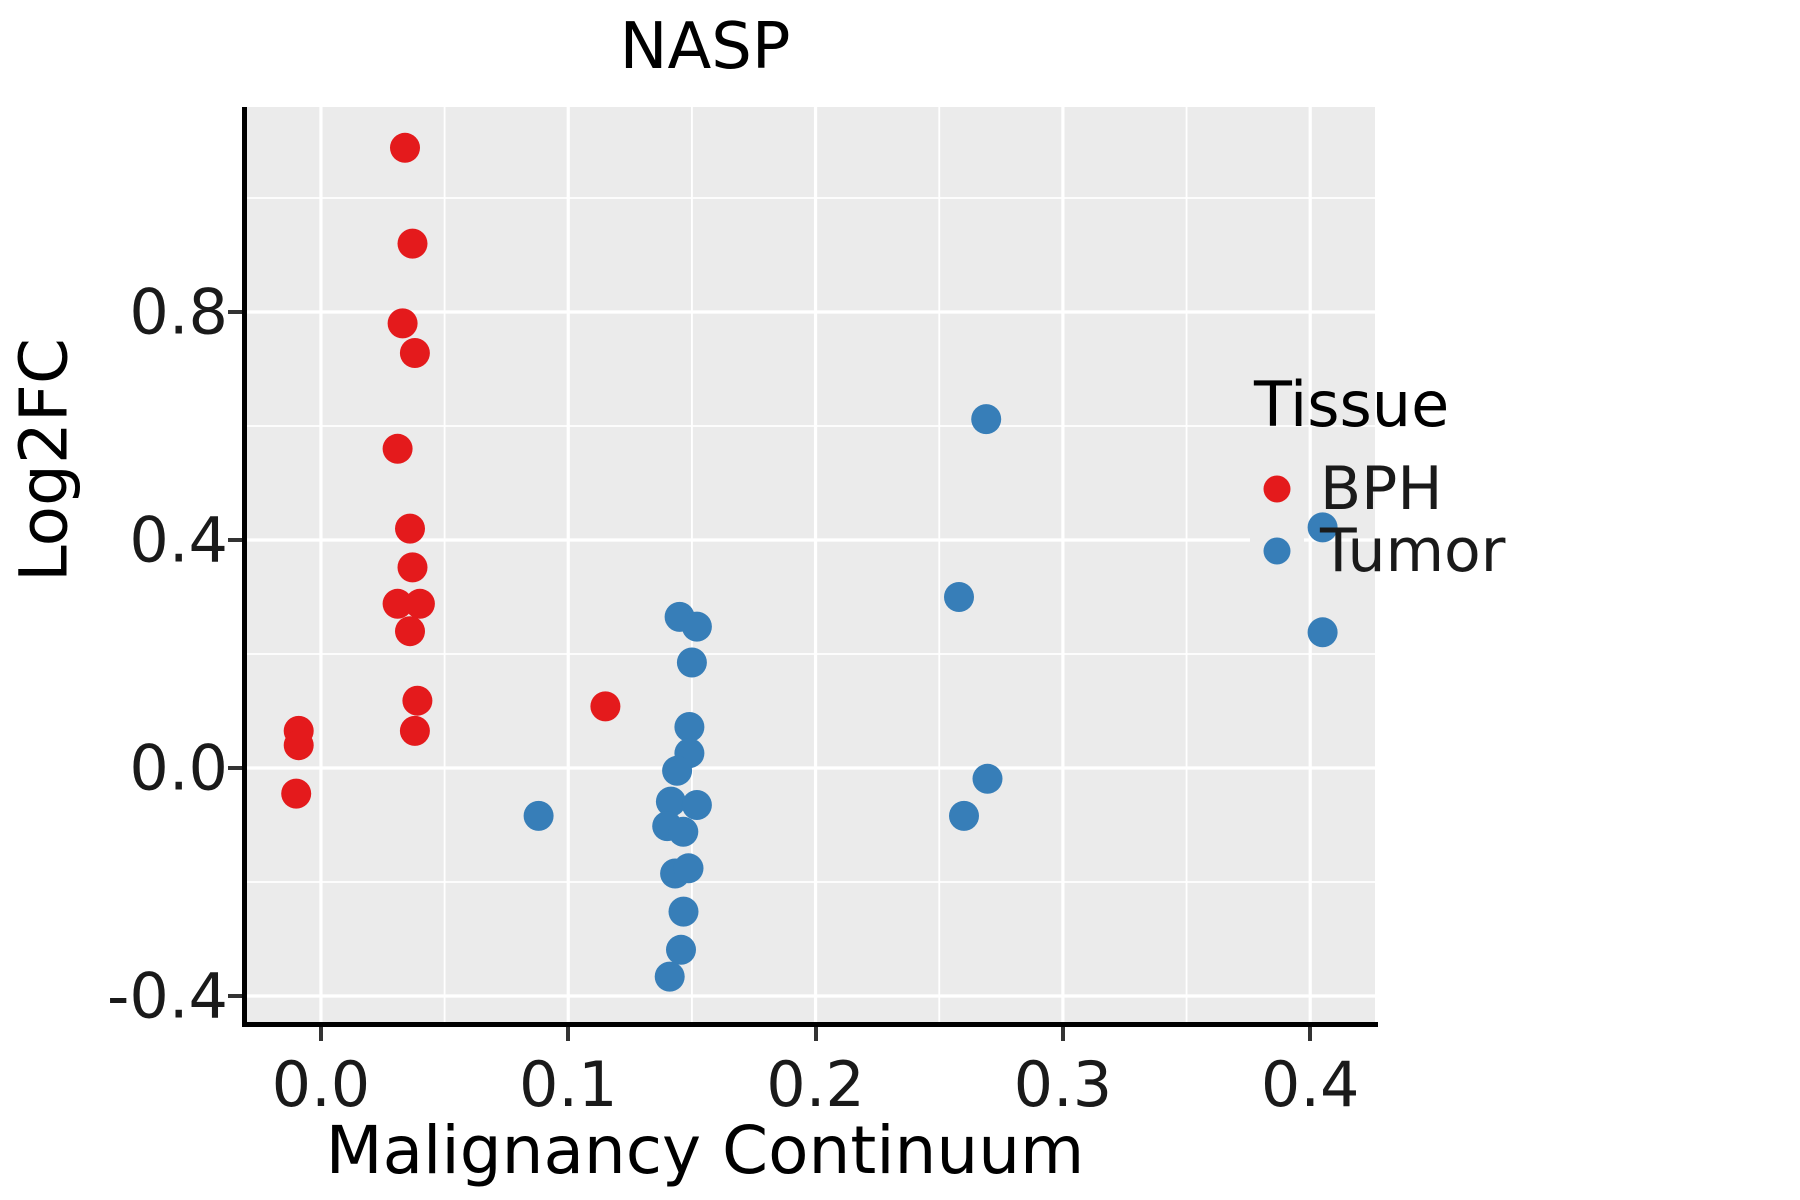 The image size is (1800, 1200). Describe the element at coordinates (44, 460) in the screenshot. I see `y-axis-label: Log2FC` at that location.